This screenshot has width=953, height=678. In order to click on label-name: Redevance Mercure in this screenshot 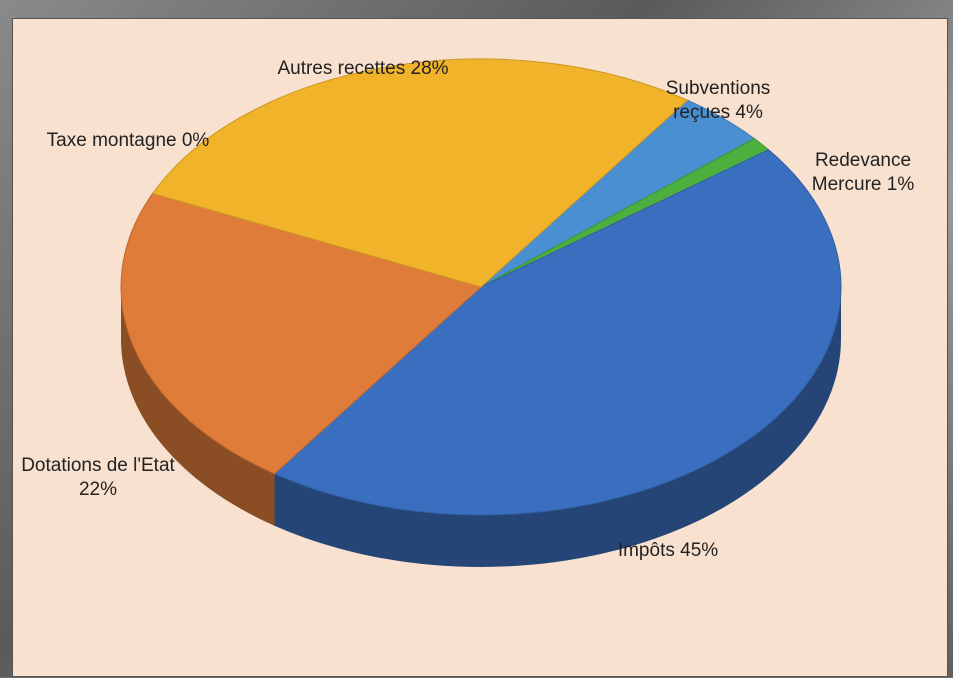, I will do `click(861, 172)`.